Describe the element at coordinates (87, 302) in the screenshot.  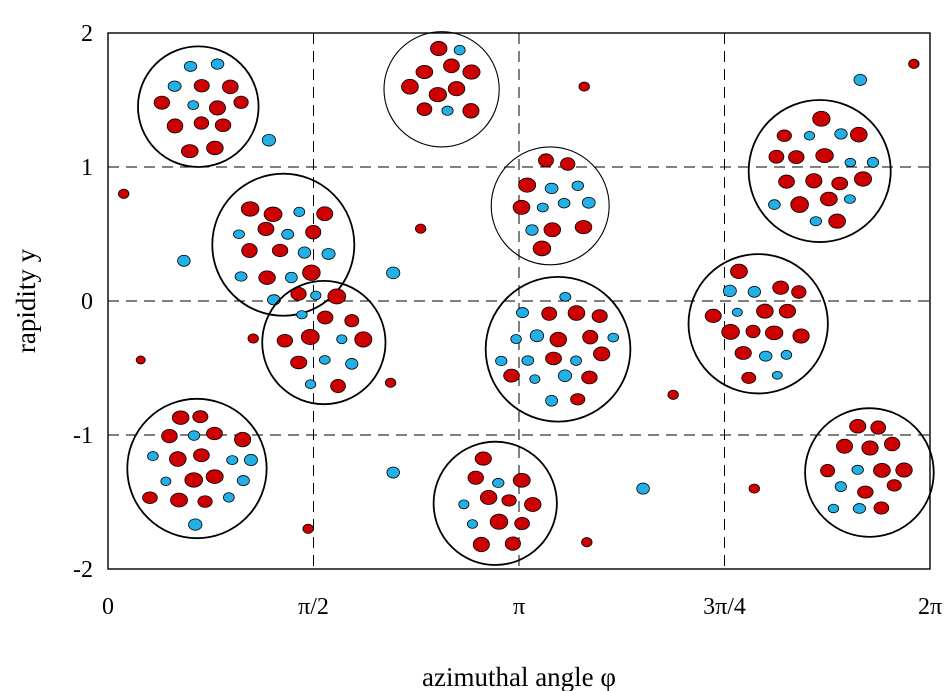
I see `y-tick-label: 0` at that location.